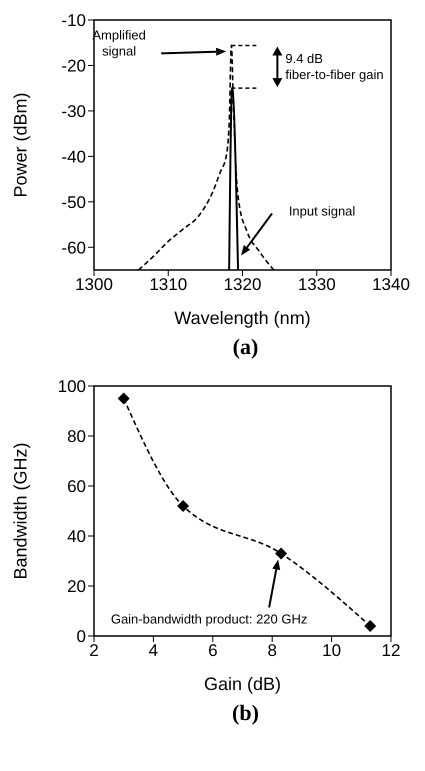  Describe the element at coordinates (272, 650) in the screenshot. I see `x-tick-label: 8` at that location.